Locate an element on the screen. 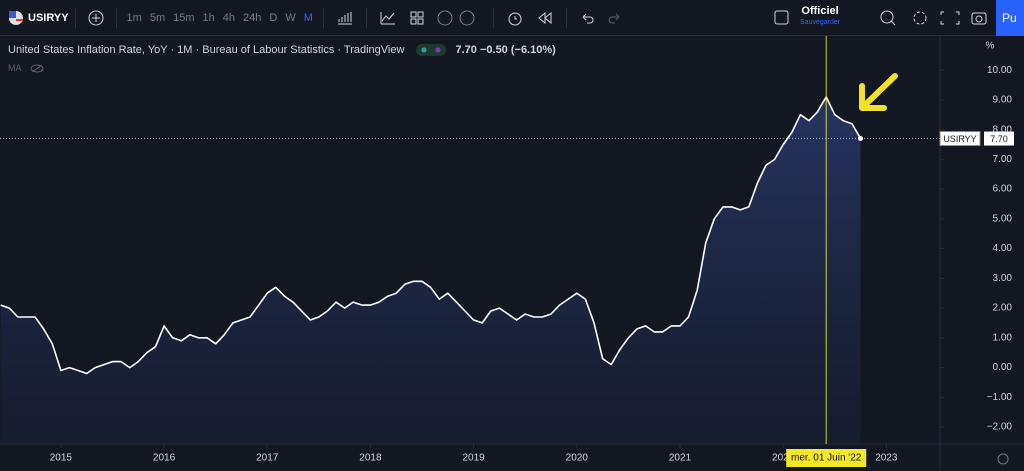  y-tick-label: 5.00 is located at coordinates (1003, 218).